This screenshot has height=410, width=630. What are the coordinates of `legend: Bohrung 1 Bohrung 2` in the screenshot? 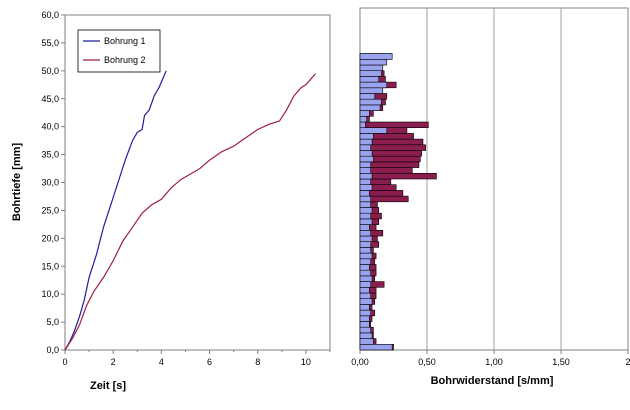 It's located at (119, 51).